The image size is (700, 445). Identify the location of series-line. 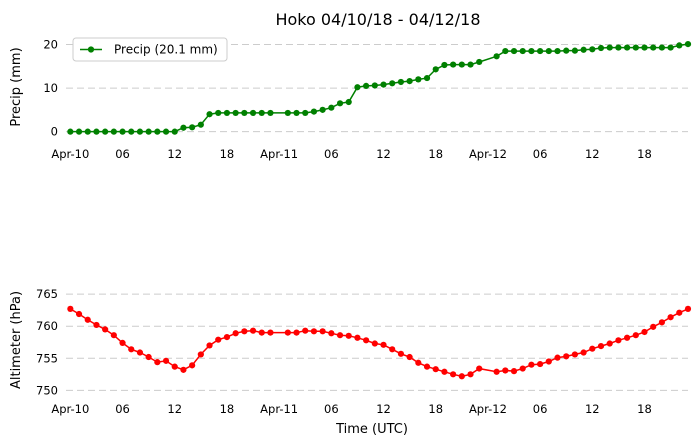
(379, 343).